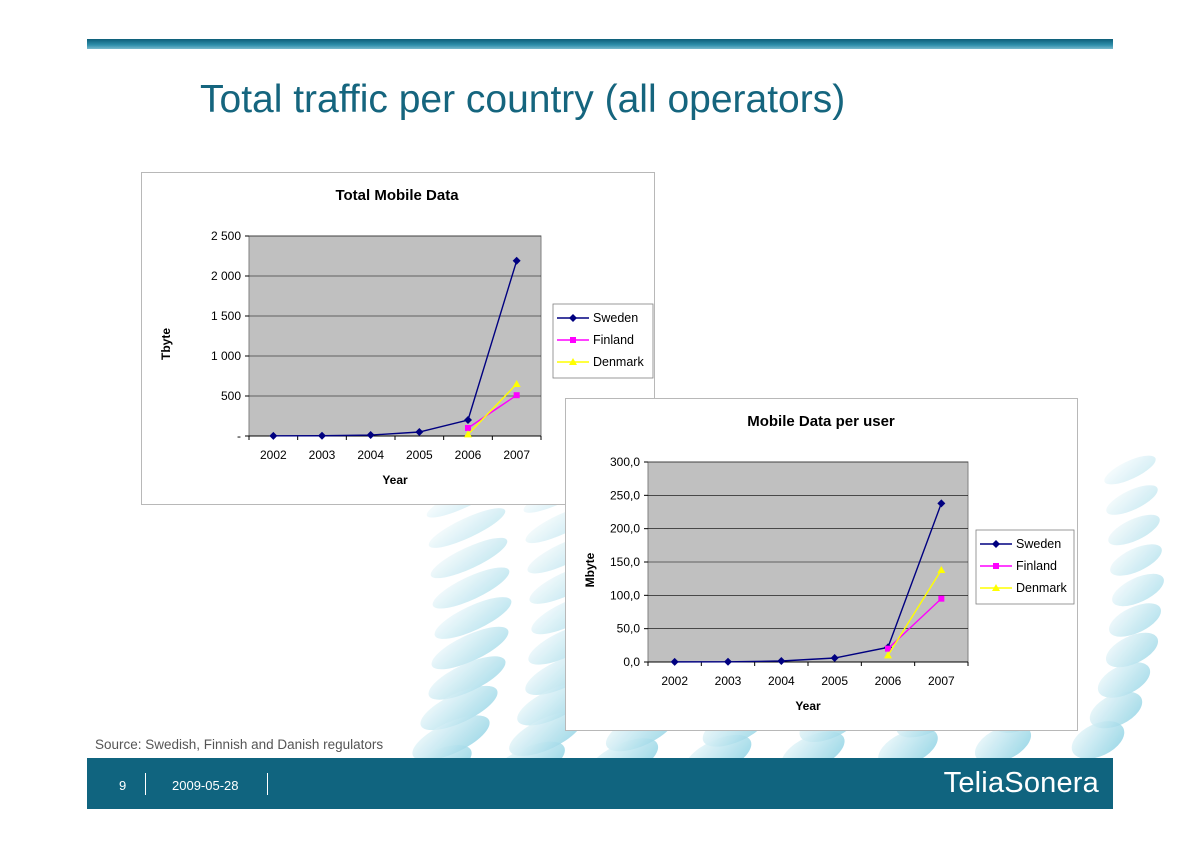 This screenshot has height=847, width=1200. Describe the element at coordinates (231, 396) in the screenshot. I see `y-tick-label: 500` at that location.